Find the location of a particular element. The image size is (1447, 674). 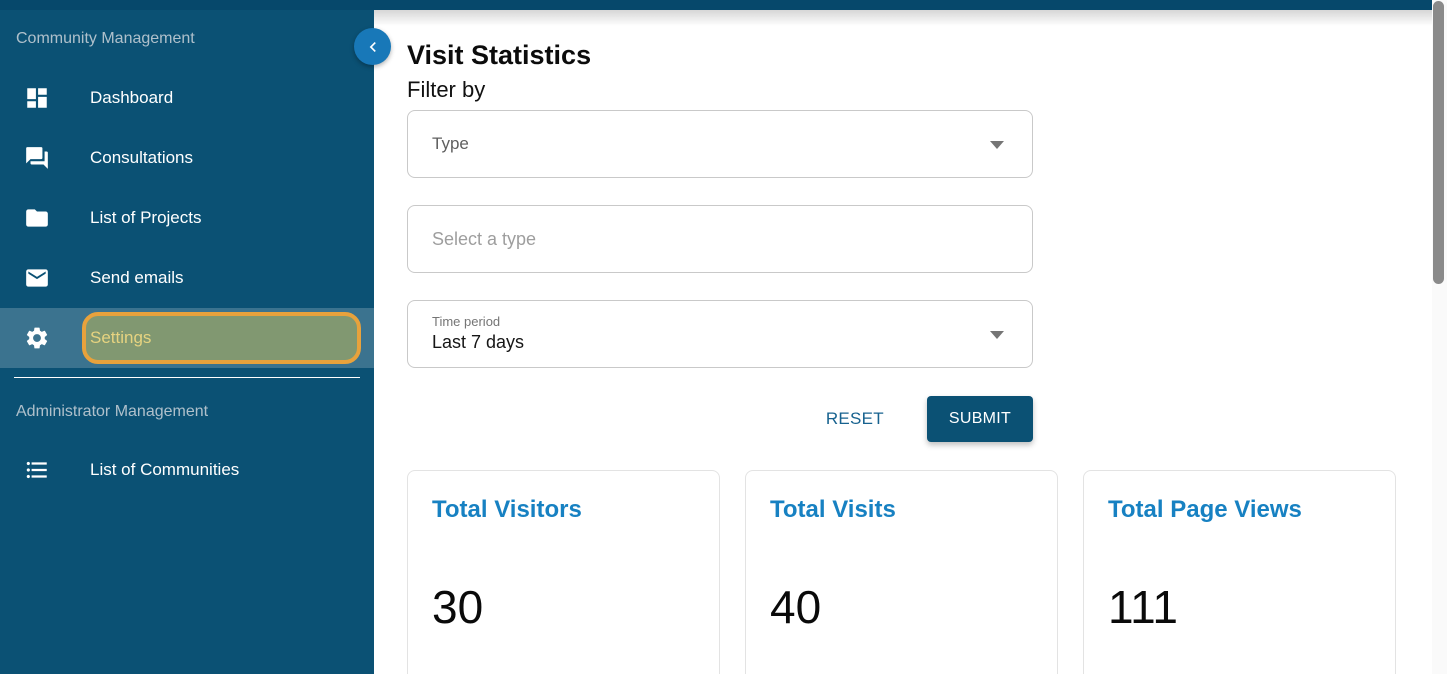

scrollbar-thumb is located at coordinates (1438, 142).